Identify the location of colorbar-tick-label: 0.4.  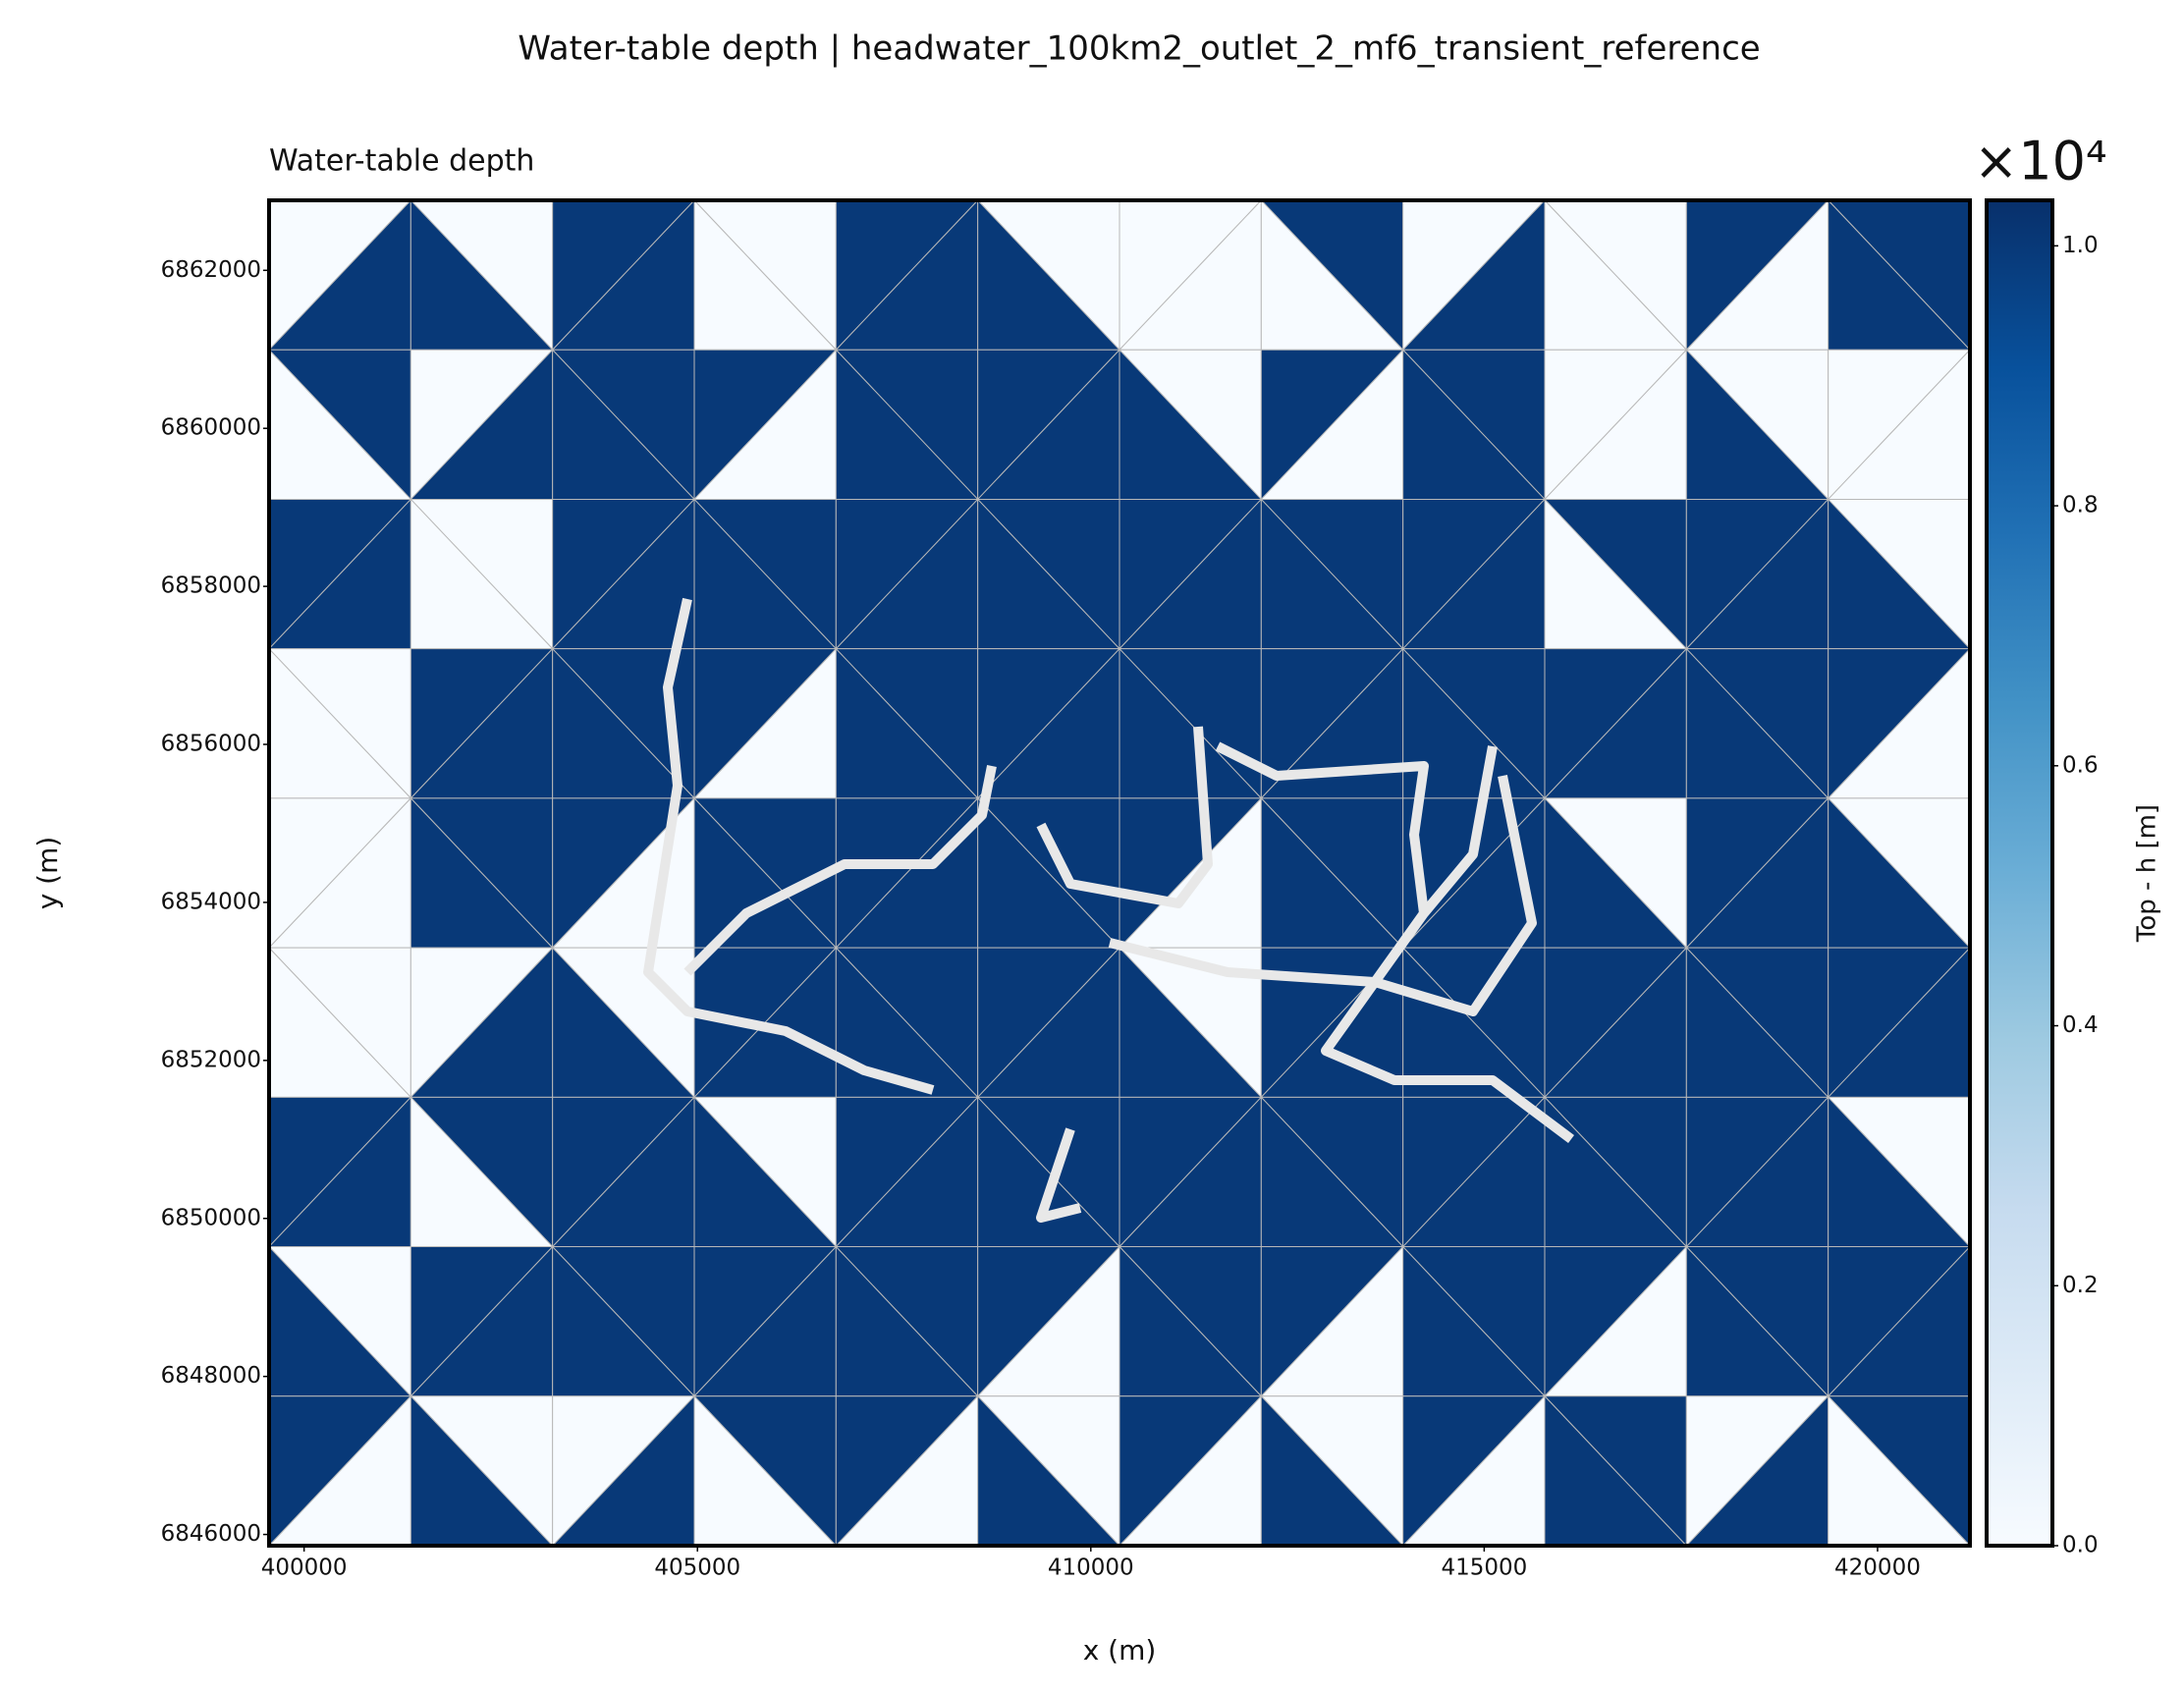
(2080, 1025).